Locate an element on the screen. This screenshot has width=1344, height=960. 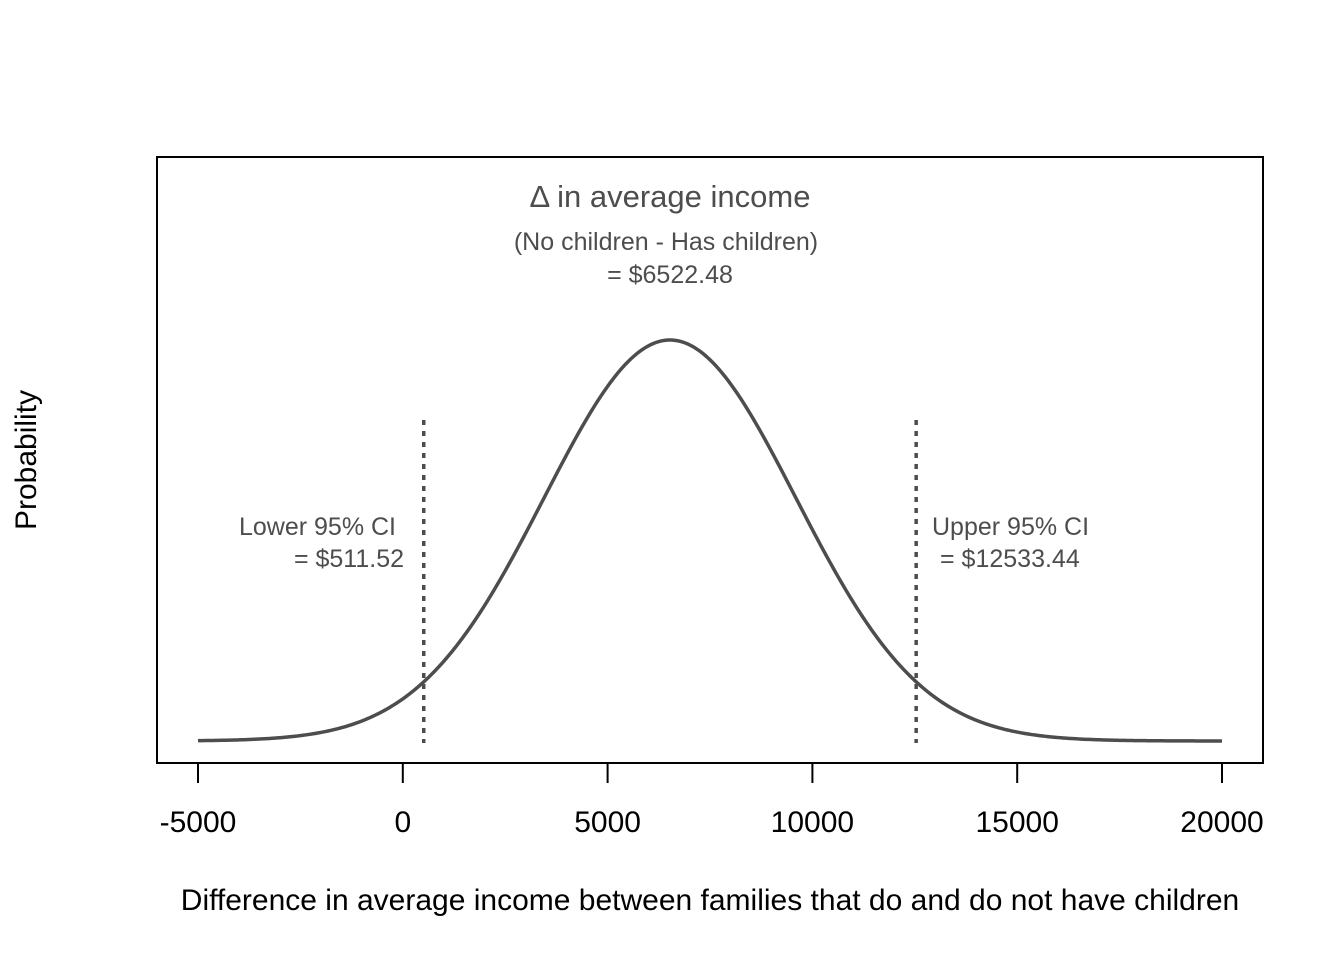
x-tick-label: 15000 is located at coordinates (1016, 822).